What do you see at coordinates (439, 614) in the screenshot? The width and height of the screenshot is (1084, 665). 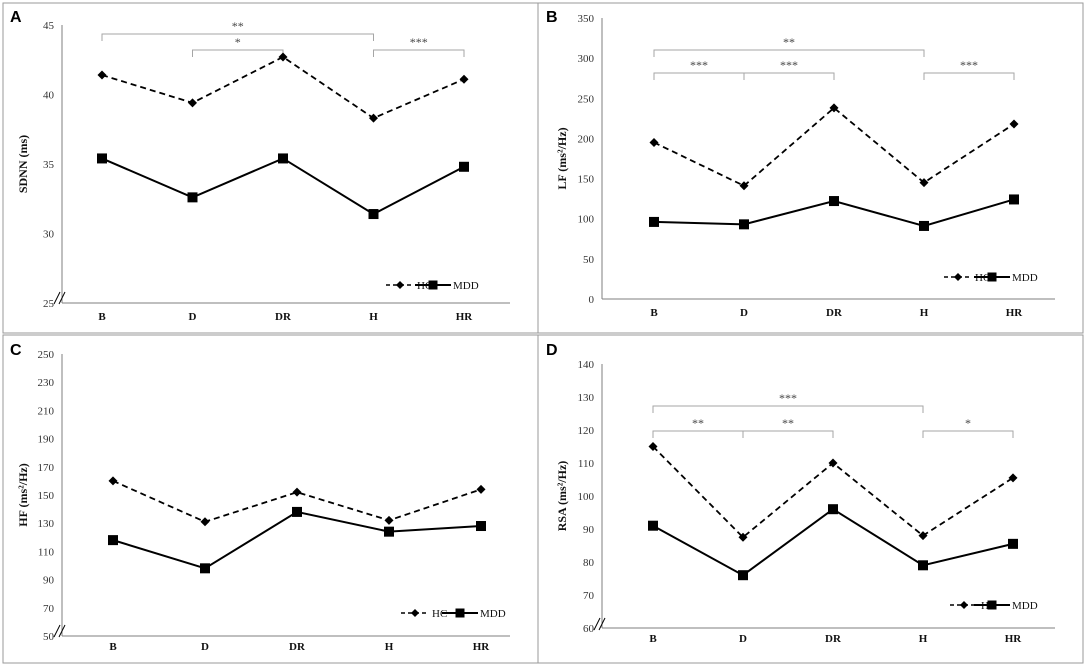 I see `legend-label-hc: HC` at bounding box center [439, 614].